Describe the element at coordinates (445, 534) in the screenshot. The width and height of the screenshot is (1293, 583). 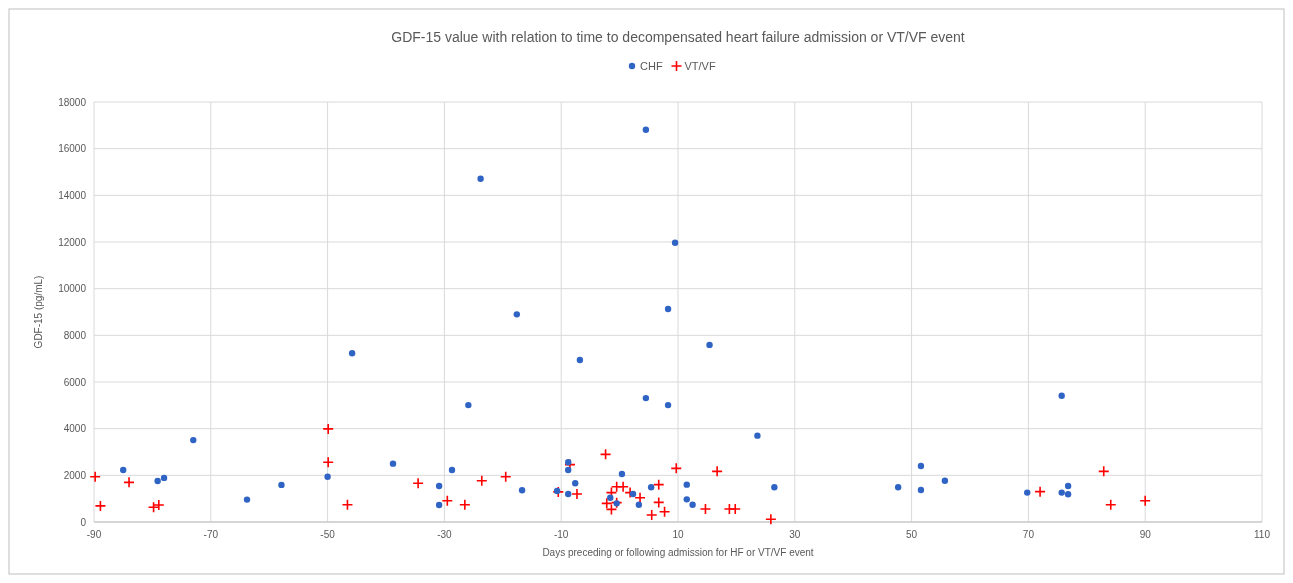
I see `x-tick-label: -30` at that location.